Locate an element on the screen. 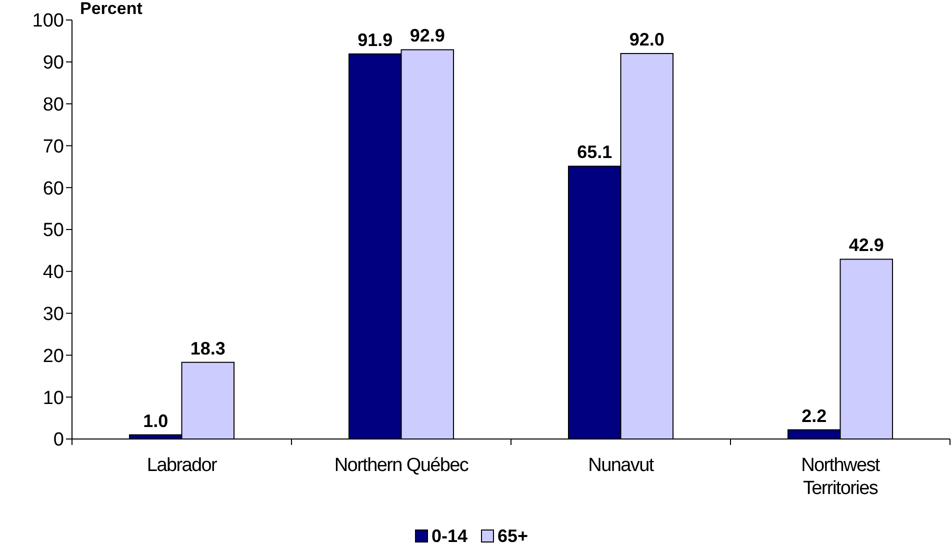 The image size is (952, 558). x-tick-label: Labrador is located at coordinates (182, 465).